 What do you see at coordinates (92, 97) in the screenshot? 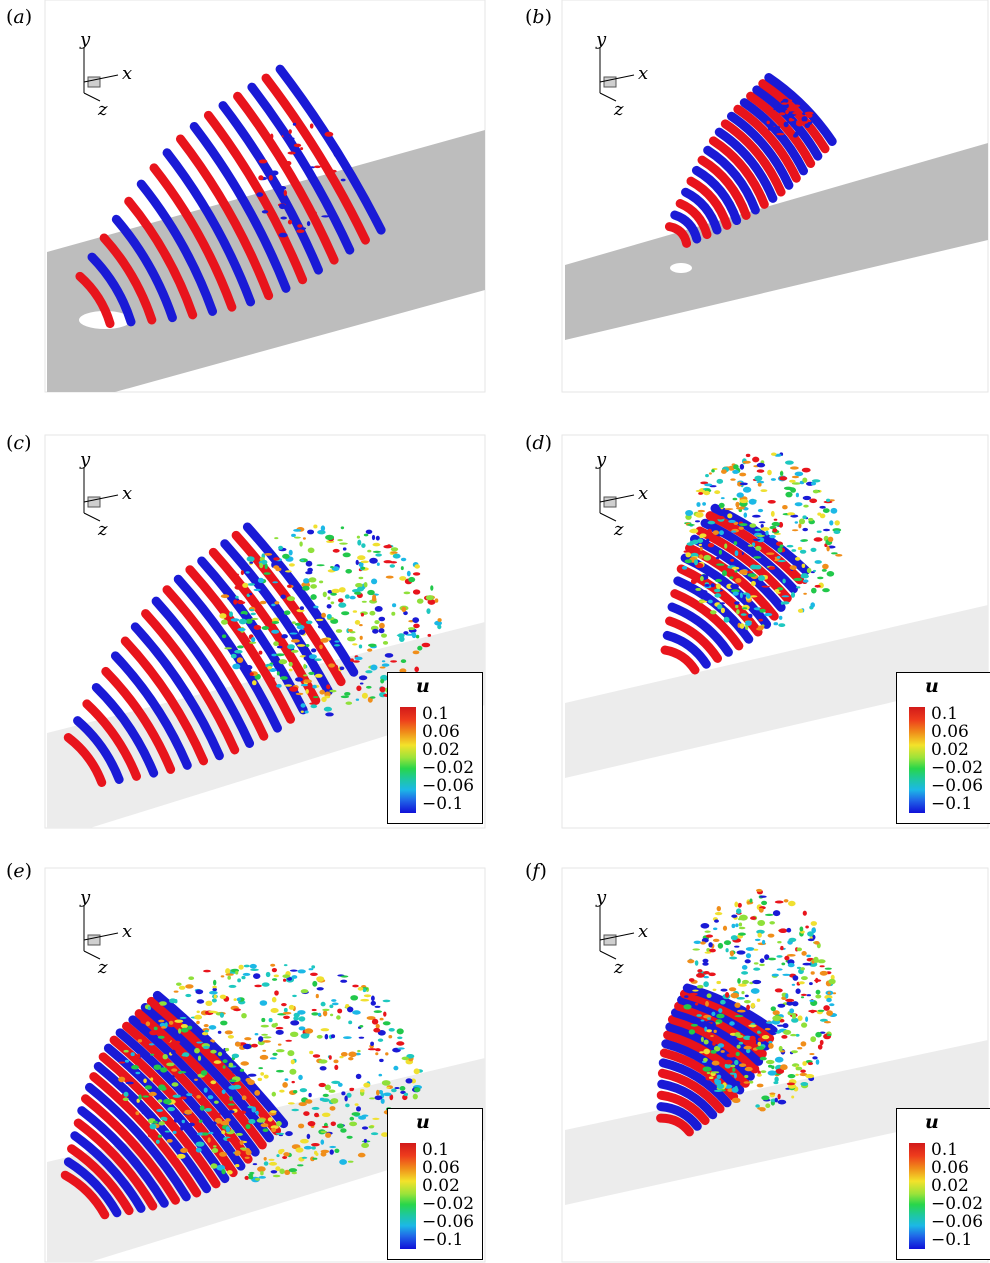
I see `z-axis-line` at bounding box center [92, 97].